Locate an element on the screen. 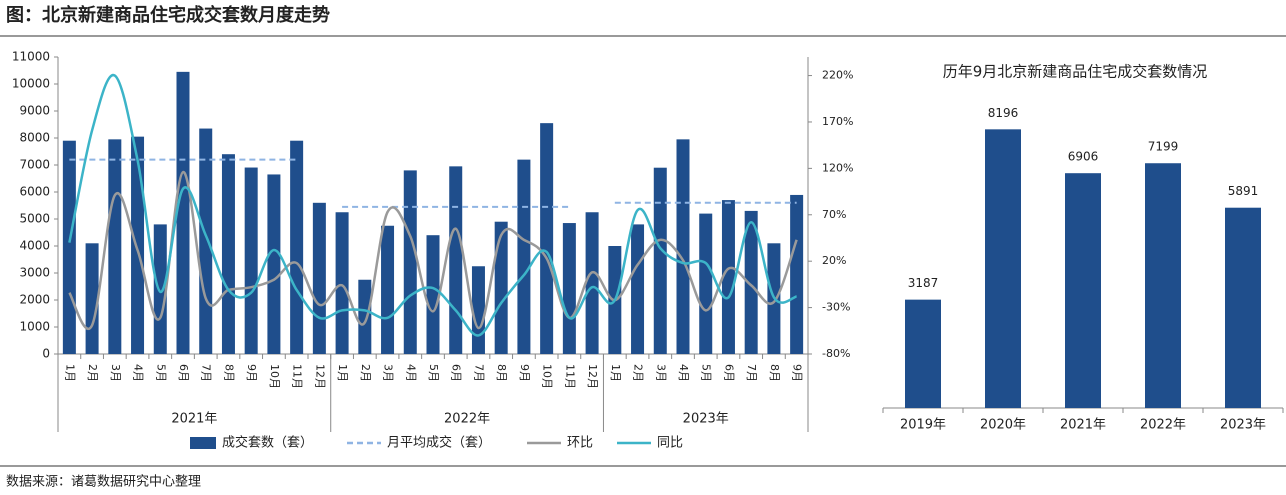 The height and width of the screenshot is (495, 1286). x-tick-label: 2019年 is located at coordinates (923, 425).